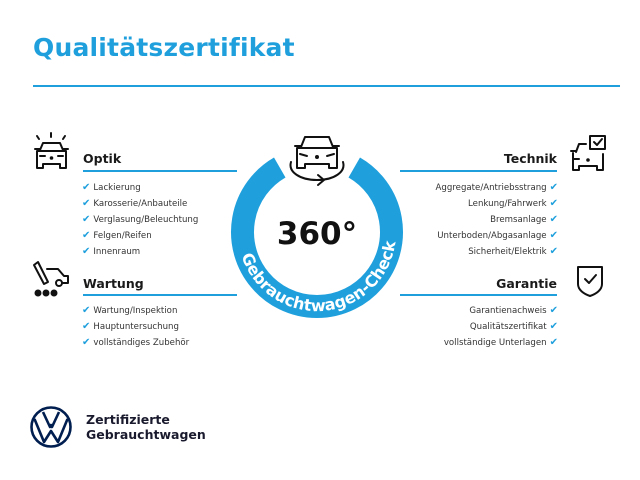 The image size is (640, 480). Describe the element at coordinates (530, 158) in the screenshot. I see `section-title-technik: Technik` at that location.